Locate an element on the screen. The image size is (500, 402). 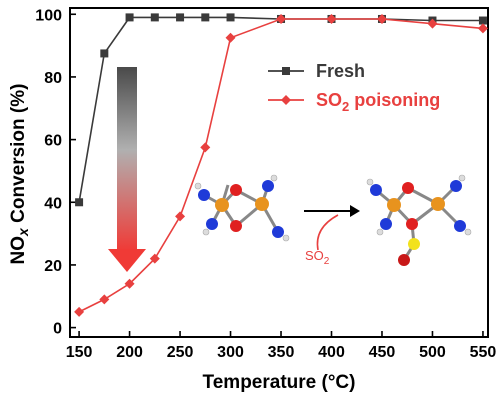
x-tick-label: 150 is located at coordinates (79, 352).